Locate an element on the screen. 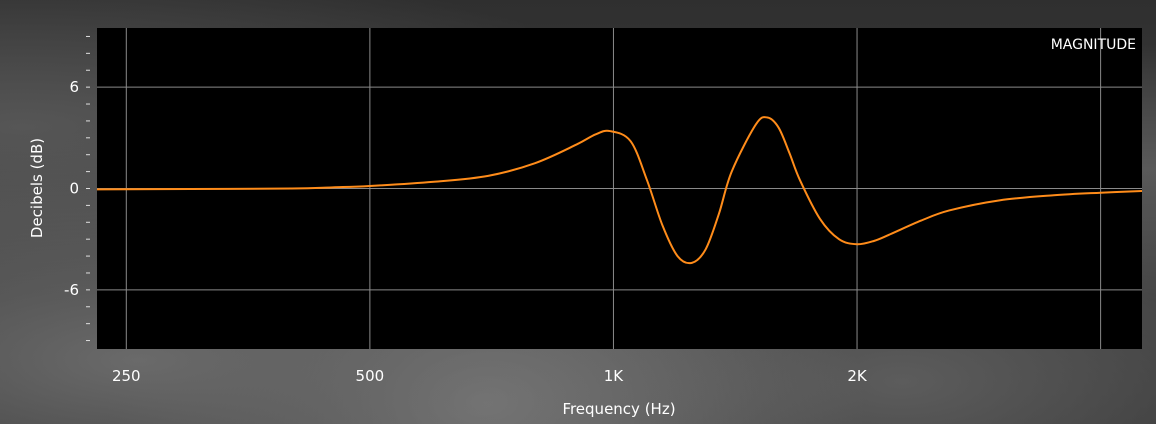 The image size is (1156, 424). x-tick-label: 500 is located at coordinates (370, 376).